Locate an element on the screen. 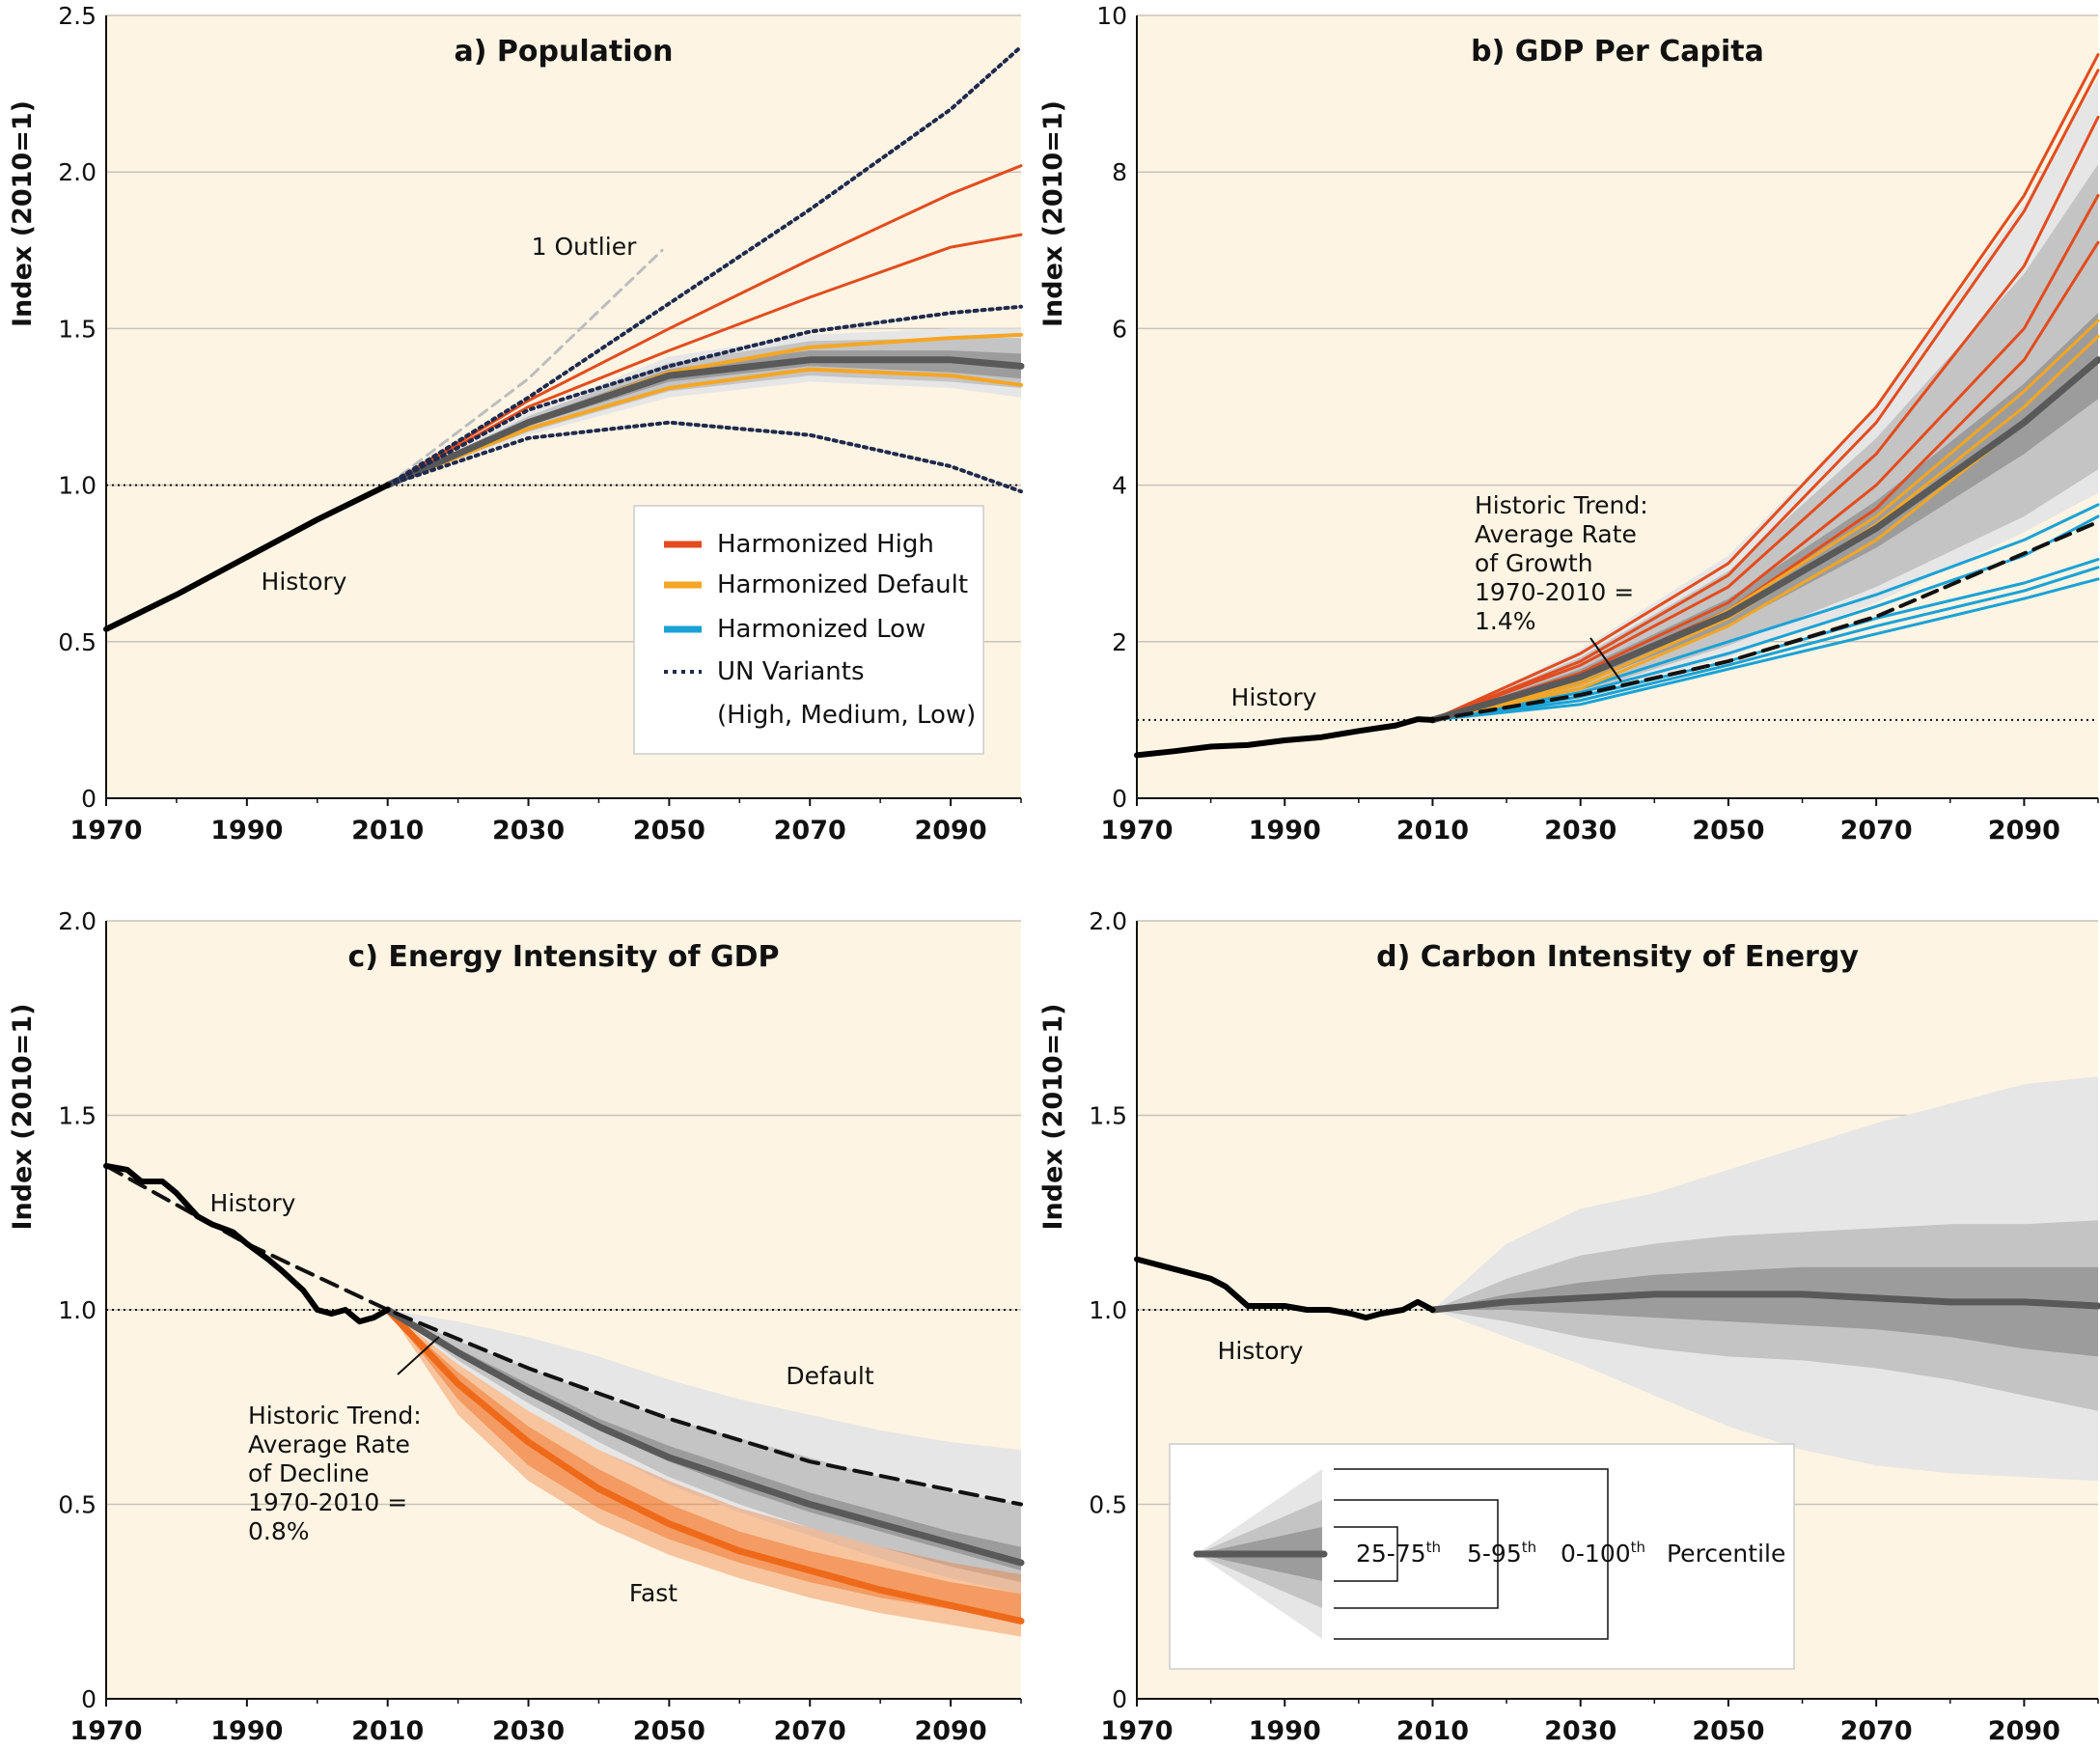  trend-annotation: 1970-2010 = is located at coordinates (327, 1502).